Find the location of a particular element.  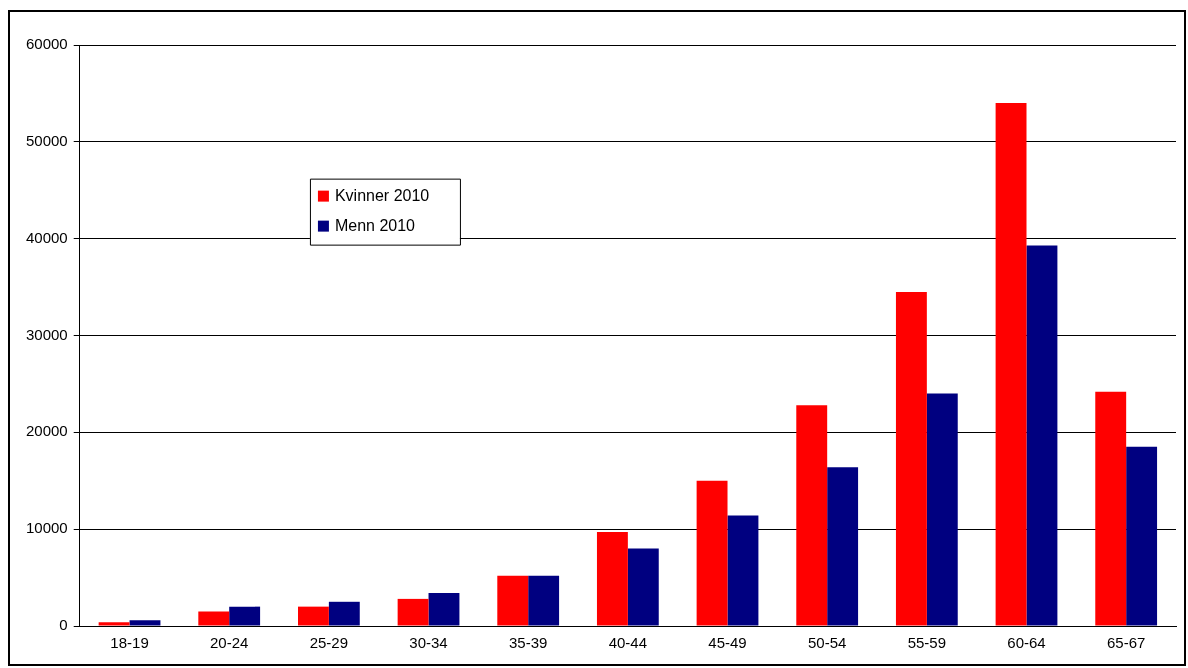

y-tick-label: 20000 is located at coordinates (46, 431).